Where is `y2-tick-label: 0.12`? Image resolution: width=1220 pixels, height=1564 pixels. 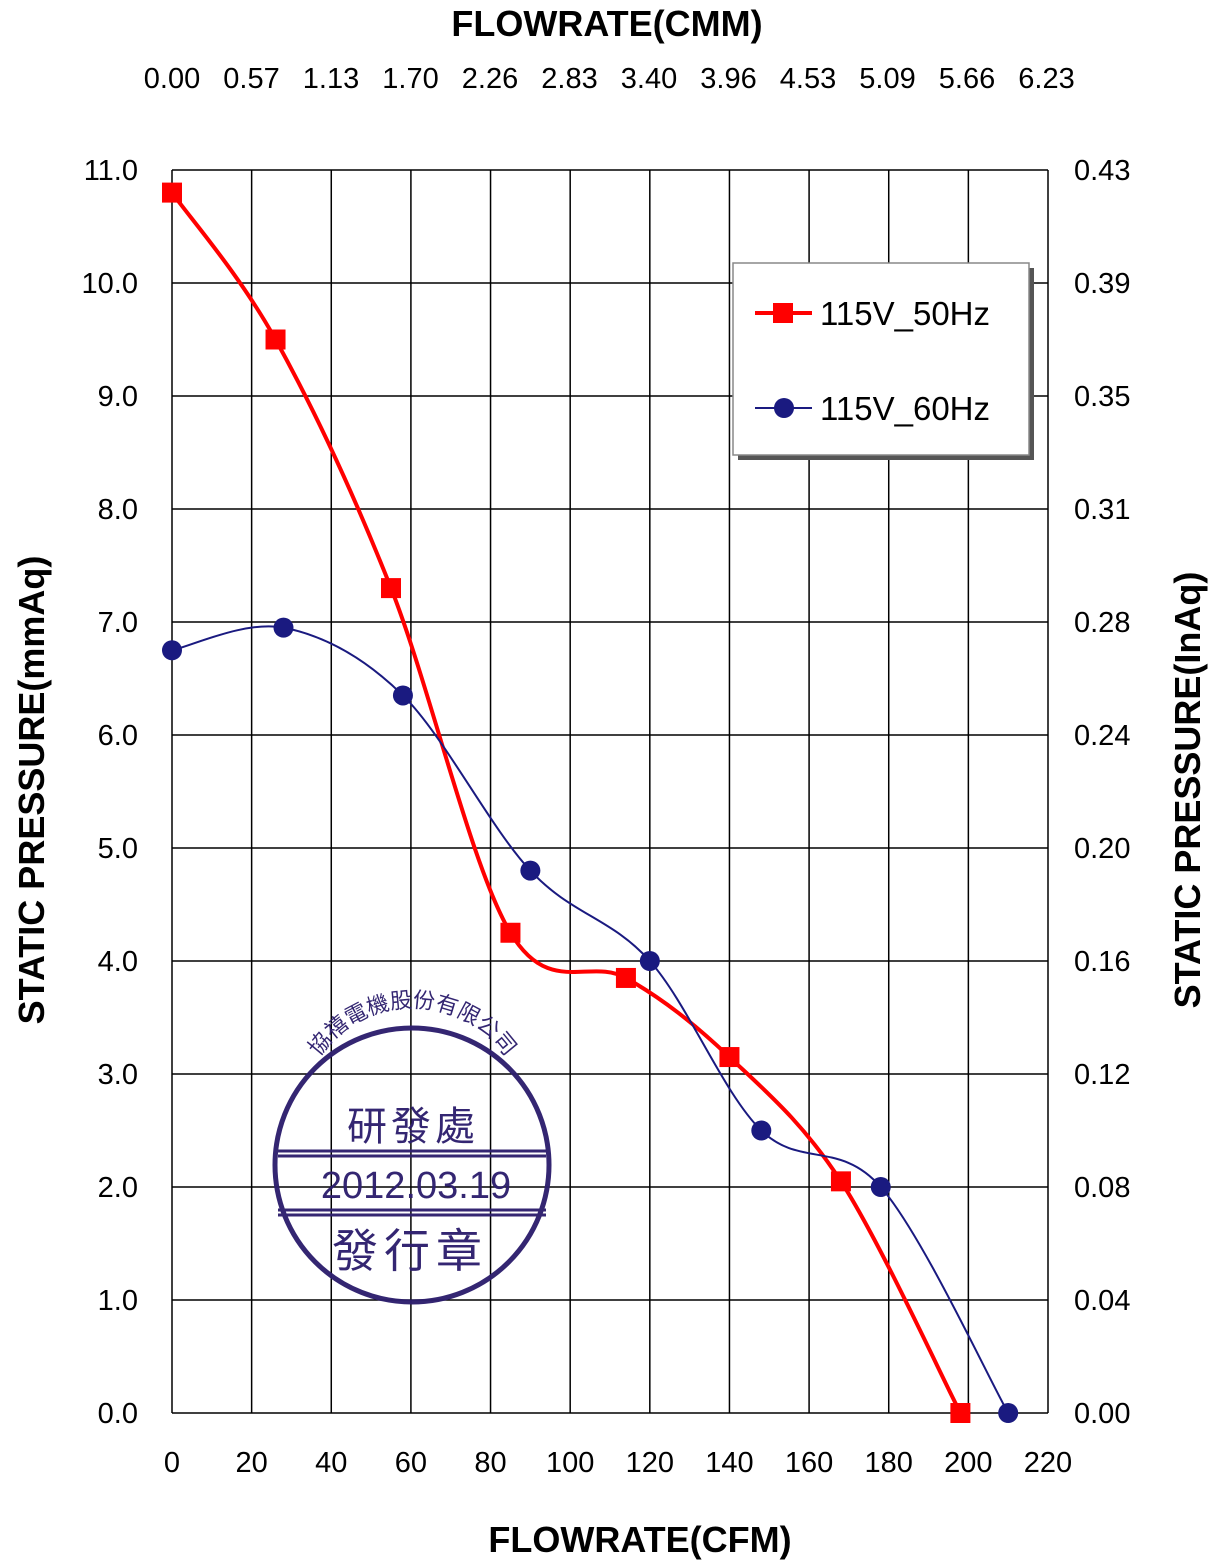 y2-tick-label: 0.12 is located at coordinates (1102, 1075).